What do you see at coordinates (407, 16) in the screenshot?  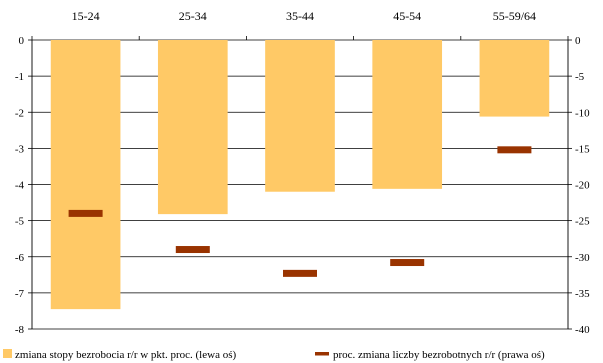 I see `category-label: 45-54` at bounding box center [407, 16].